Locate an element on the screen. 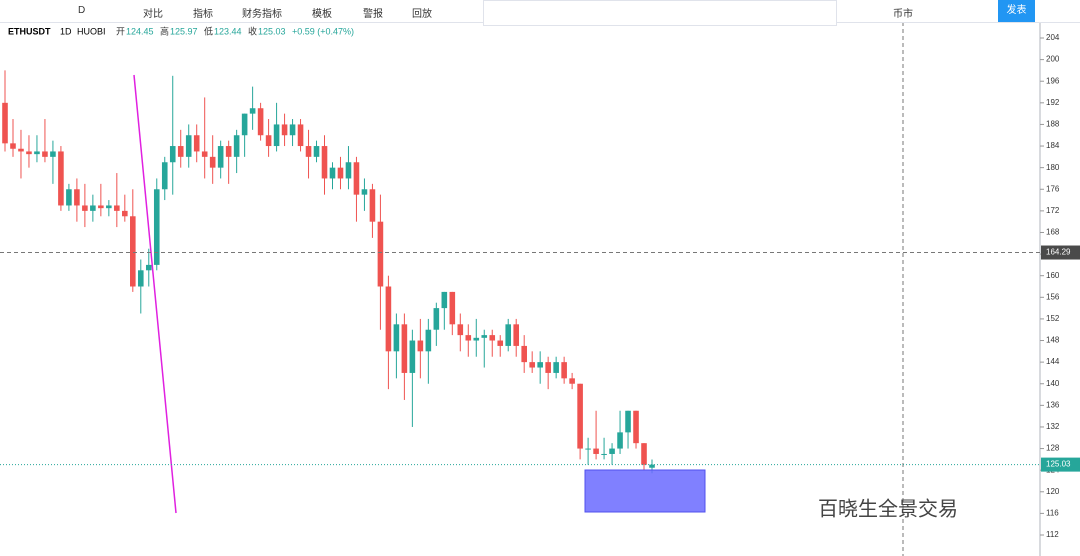  y-tick-label: 144 is located at coordinates (1053, 361).